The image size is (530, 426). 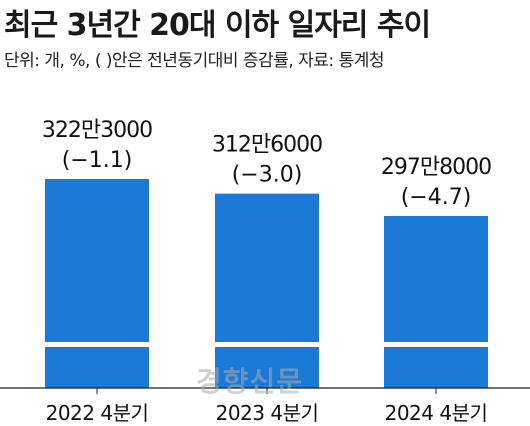 I want to click on x-tick-label: 2022 4분기, so click(x=97, y=413).